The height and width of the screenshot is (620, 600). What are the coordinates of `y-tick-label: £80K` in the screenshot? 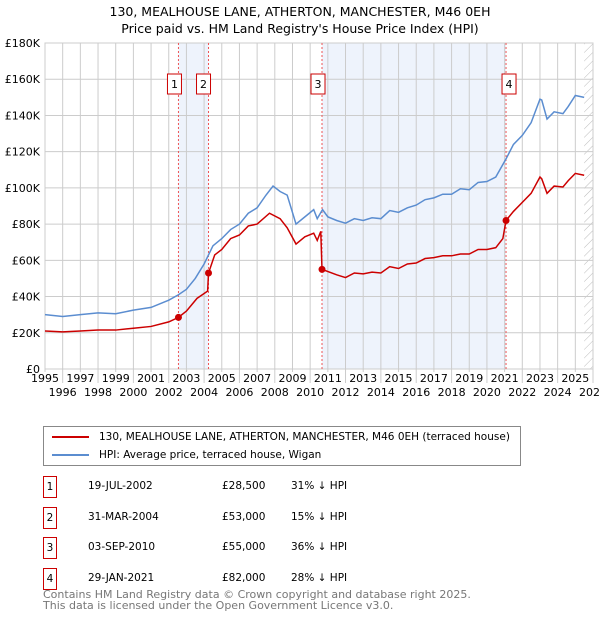 It's located at (26, 224).